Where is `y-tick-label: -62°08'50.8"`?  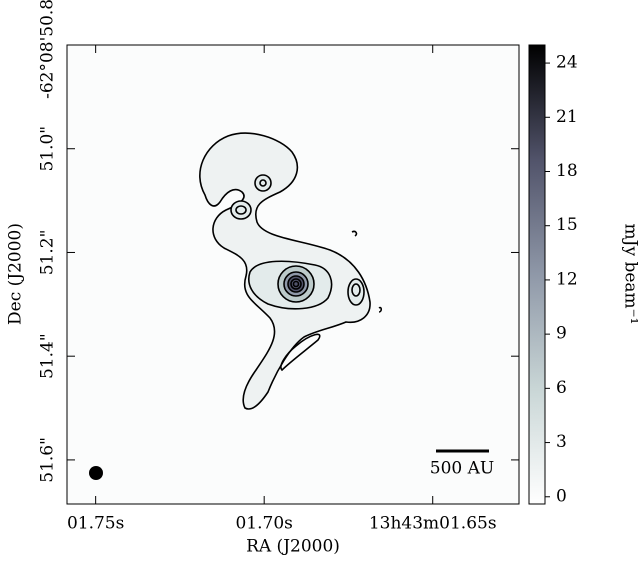
y-tick-label: -62°08'50.8" is located at coordinates (48, 49).